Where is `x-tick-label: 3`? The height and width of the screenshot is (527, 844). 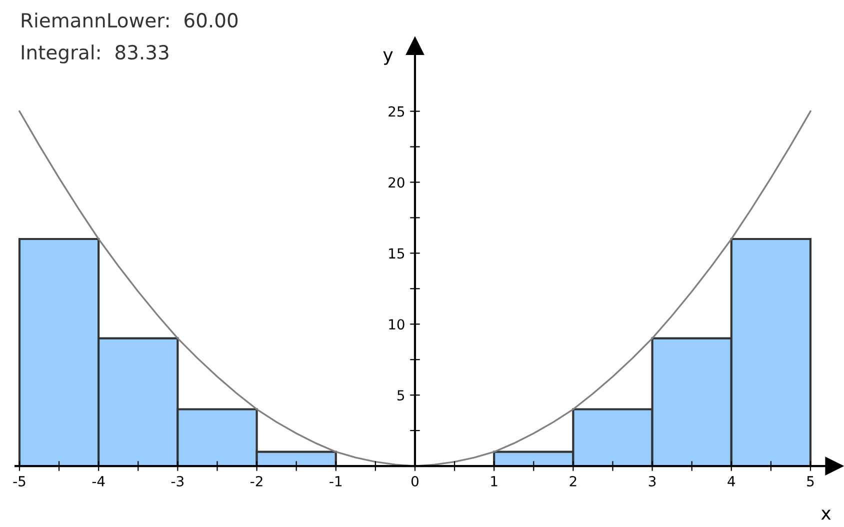 x-tick-label: 3 is located at coordinates (652, 481).